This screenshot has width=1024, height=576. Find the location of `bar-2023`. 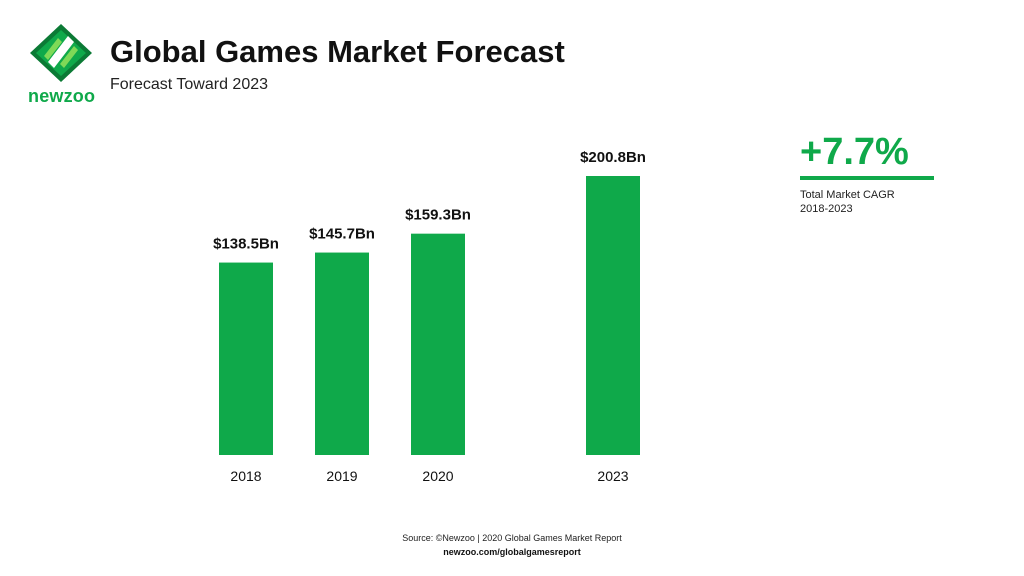

bar-2023 is located at coordinates (613, 315).